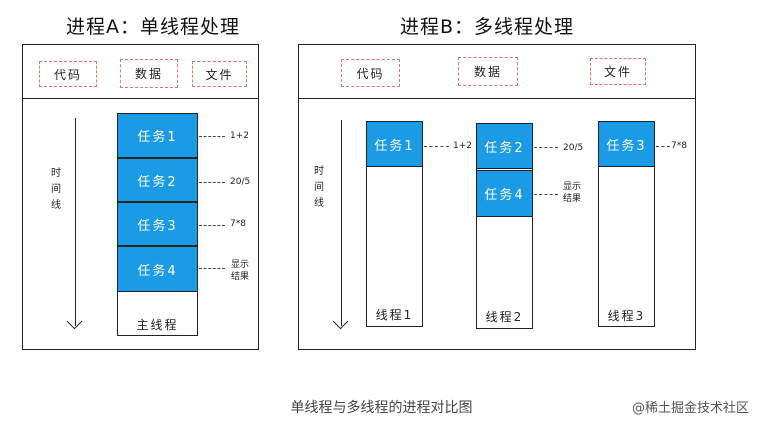 The image size is (763, 430). I want to click on process-a-main-thread-label: 主线程, so click(157, 325).